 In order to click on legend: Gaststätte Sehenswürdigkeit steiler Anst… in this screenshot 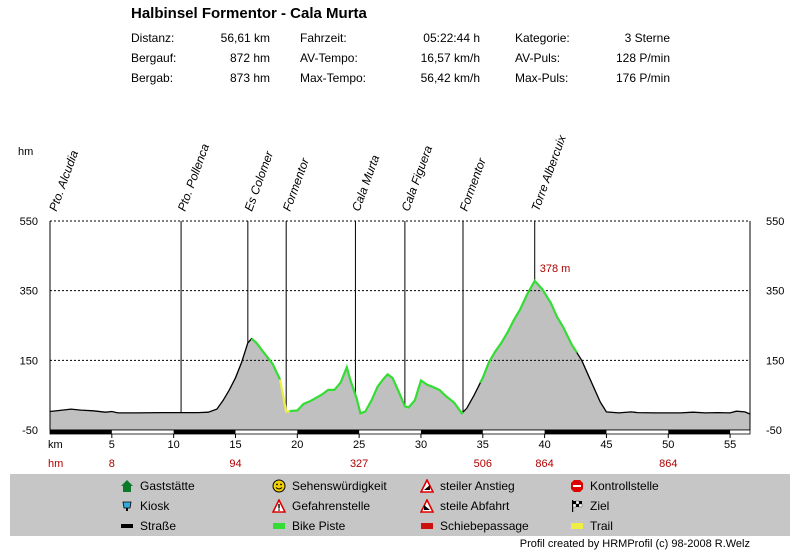, I will do `click(400, 505)`.